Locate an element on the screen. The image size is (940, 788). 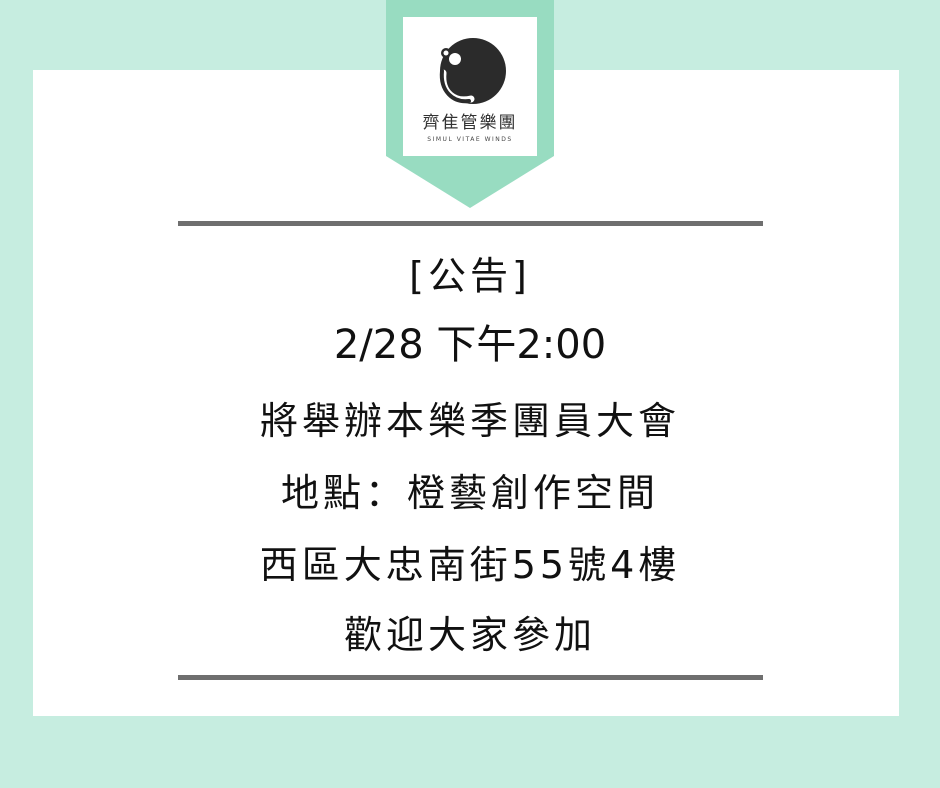
logo-name-english: SIMUL VITAE WINDS is located at coordinates (470, 139).